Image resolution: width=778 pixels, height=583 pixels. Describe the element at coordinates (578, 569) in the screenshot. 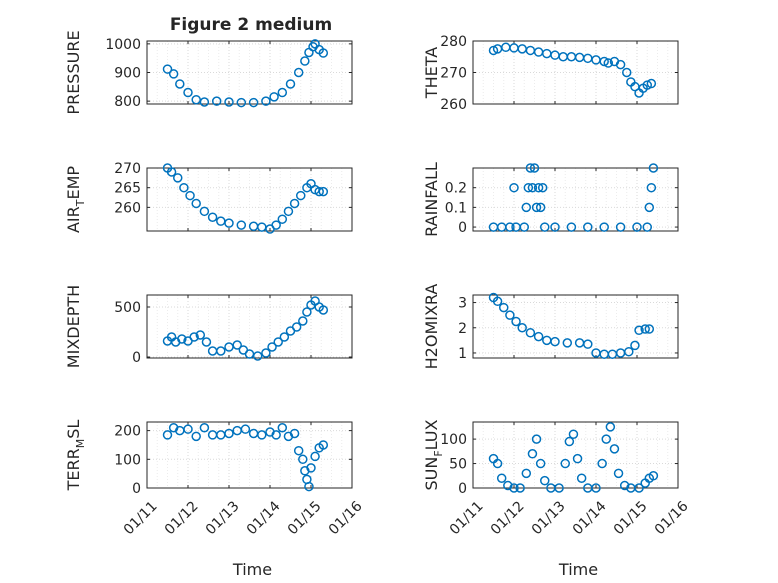

I see `x-axis-label: Time` at that location.